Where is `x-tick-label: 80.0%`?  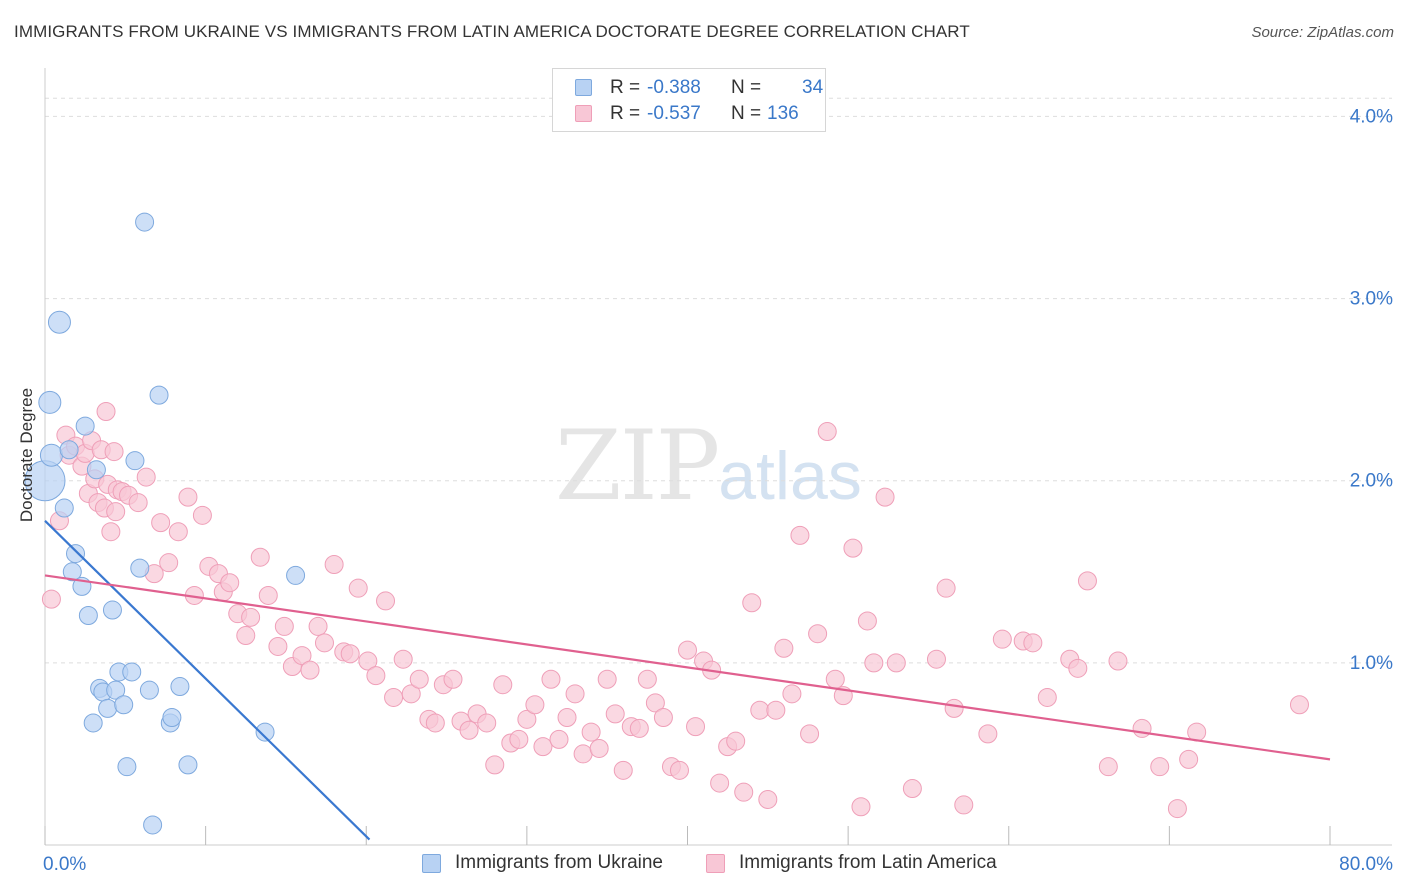 x-tick-label: 80.0% is located at coordinates (1366, 864).